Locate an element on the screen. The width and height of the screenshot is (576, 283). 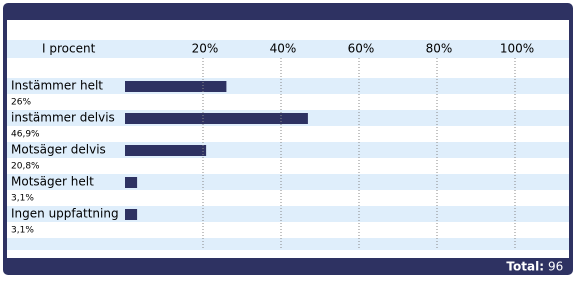
value-label: 20,8% is located at coordinates (25, 167).